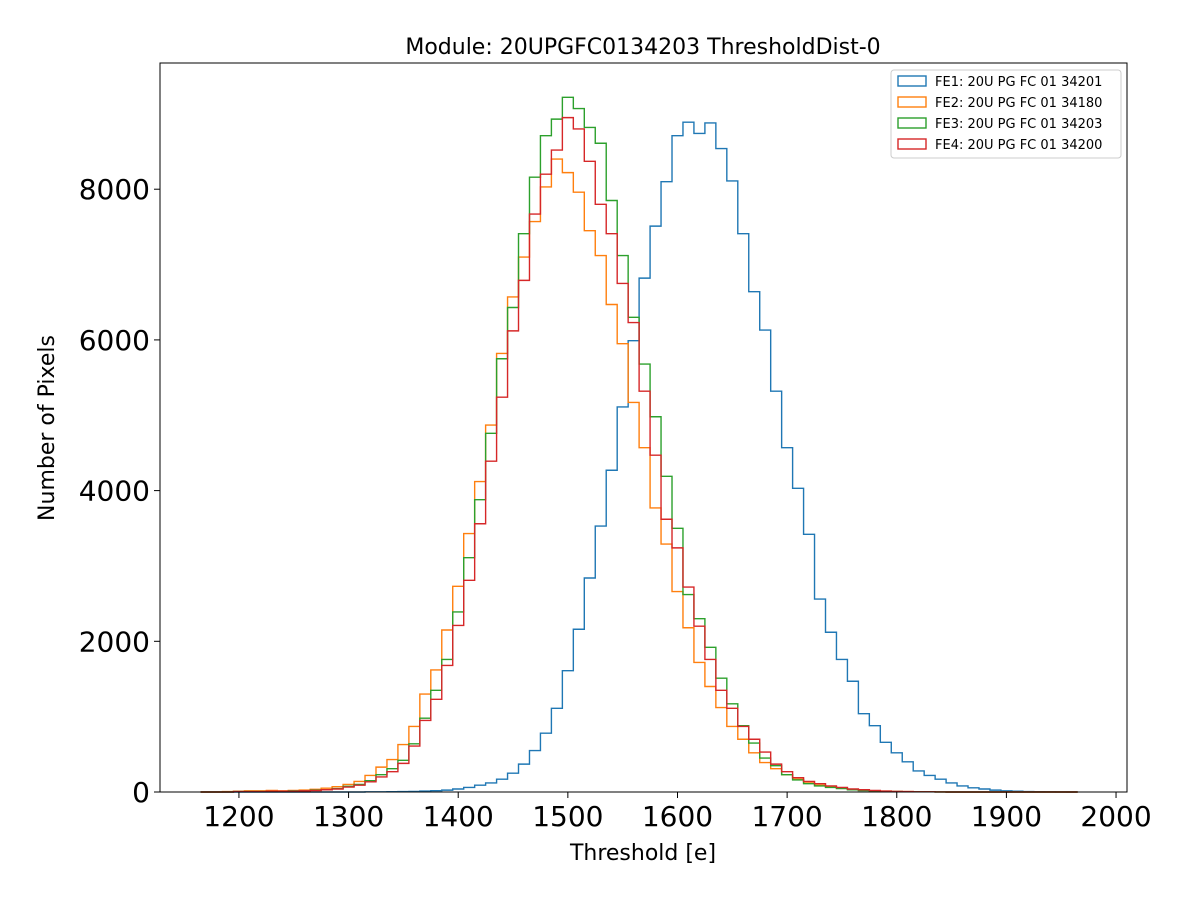  Describe the element at coordinates (47, 428) in the screenshot. I see `y-axis-label: Number of Pixels` at that location.